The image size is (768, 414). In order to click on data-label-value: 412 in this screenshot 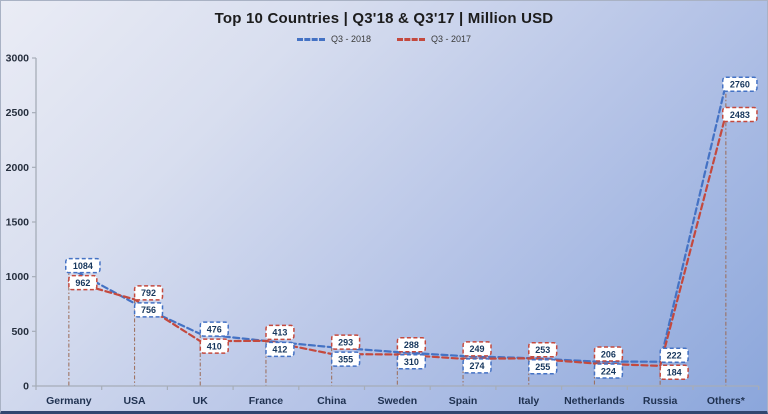, I will do `click(279, 350)`.